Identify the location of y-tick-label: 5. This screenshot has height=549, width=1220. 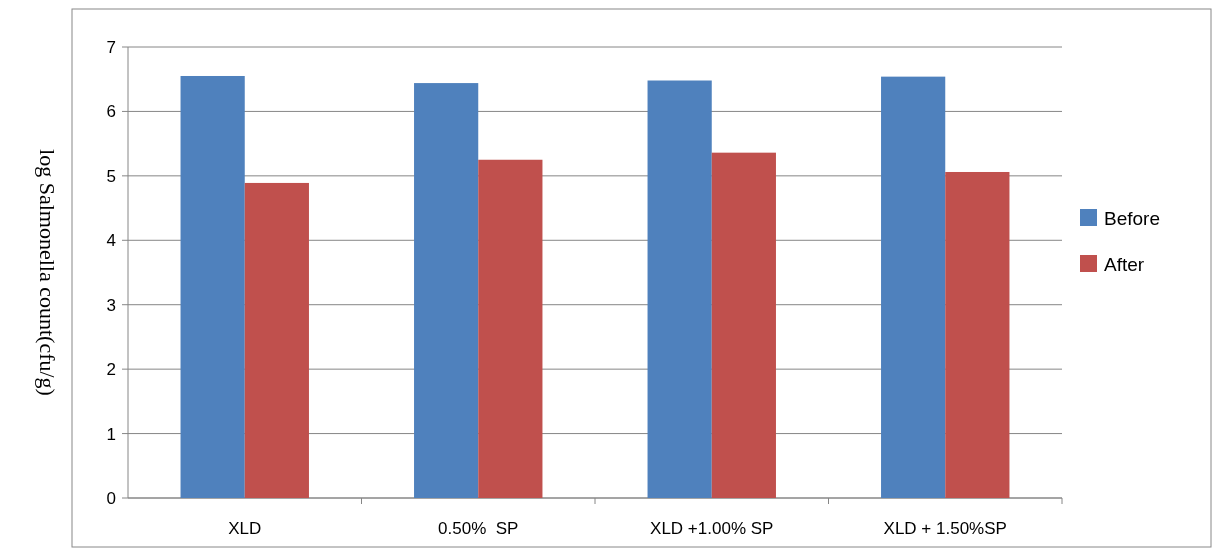
(111, 176).